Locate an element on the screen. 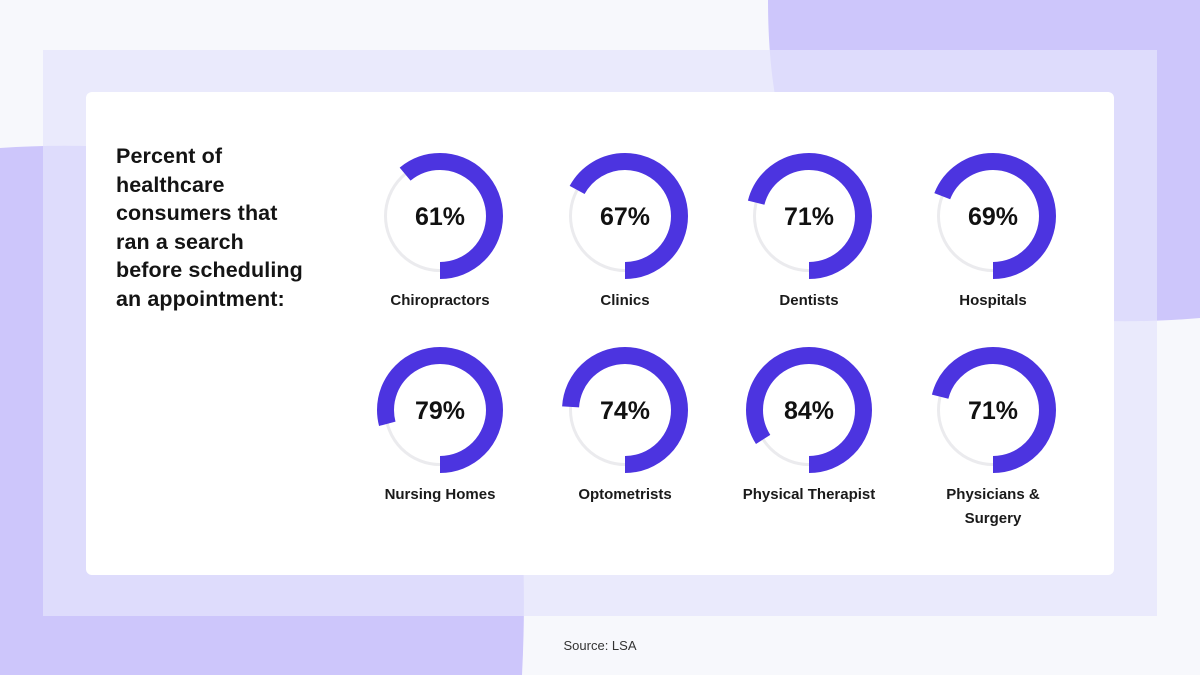  donut-label-nursing-homes: Nursing Homes is located at coordinates (440, 494).